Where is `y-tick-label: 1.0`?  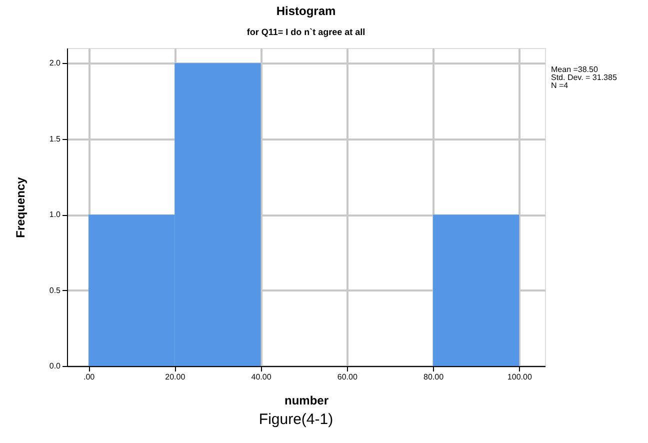 y-tick-label: 1.0 is located at coordinates (55, 215).